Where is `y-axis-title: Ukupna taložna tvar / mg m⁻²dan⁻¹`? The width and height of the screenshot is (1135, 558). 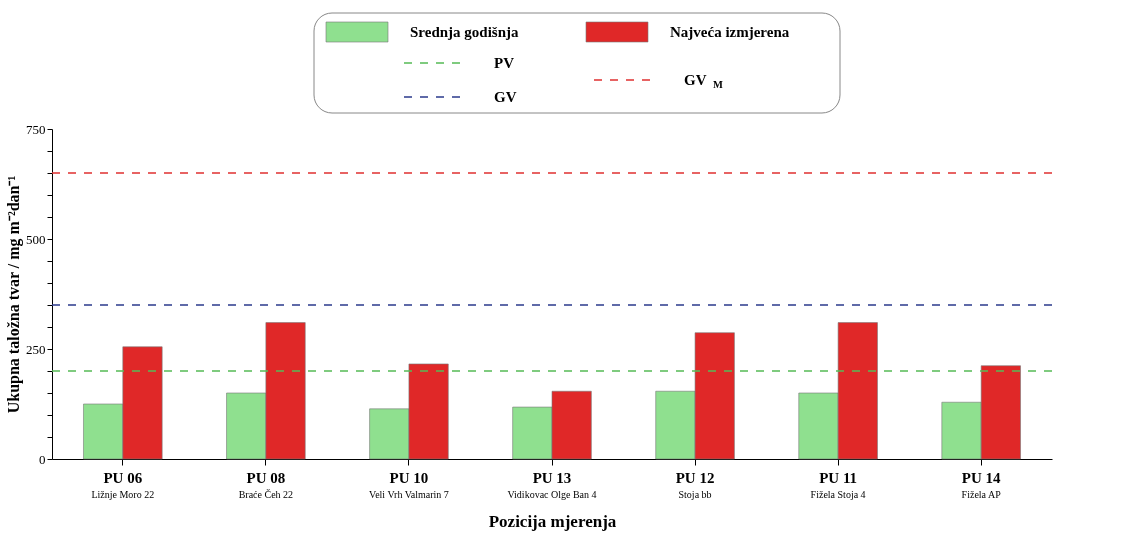 y-axis-title: Ukupna taložna tvar / mg m⁻²dan⁻¹ is located at coordinates (14, 294).